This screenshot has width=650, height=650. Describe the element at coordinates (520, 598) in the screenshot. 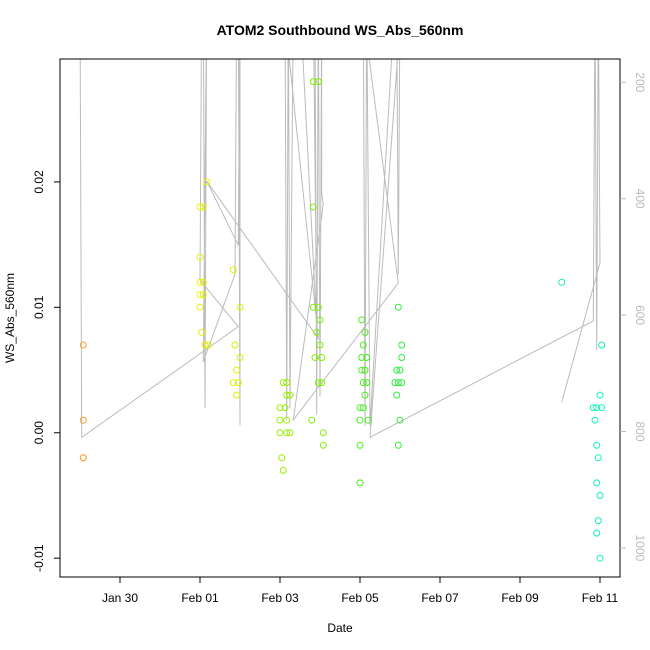

I see `x-tick-label-5: Feb 09` at that location.